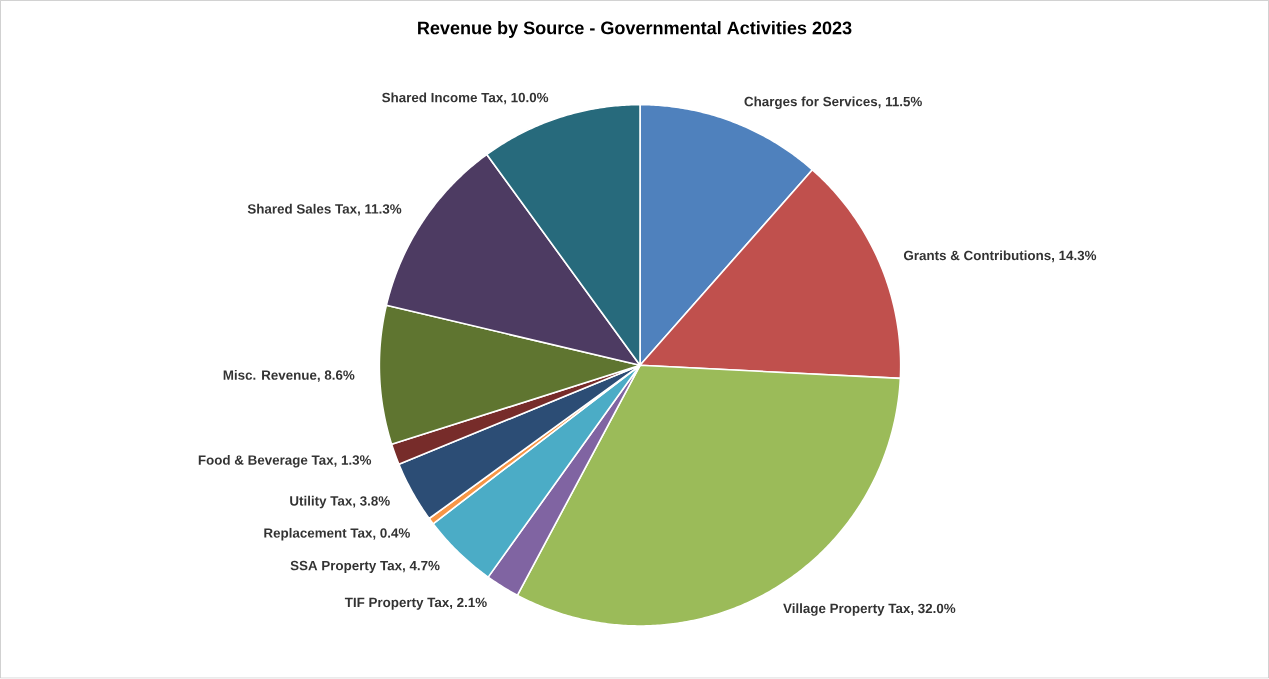 The height and width of the screenshot is (679, 1269). Describe the element at coordinates (346, 567) in the screenshot. I see `slice-label: SSA Property Tax` at that location.